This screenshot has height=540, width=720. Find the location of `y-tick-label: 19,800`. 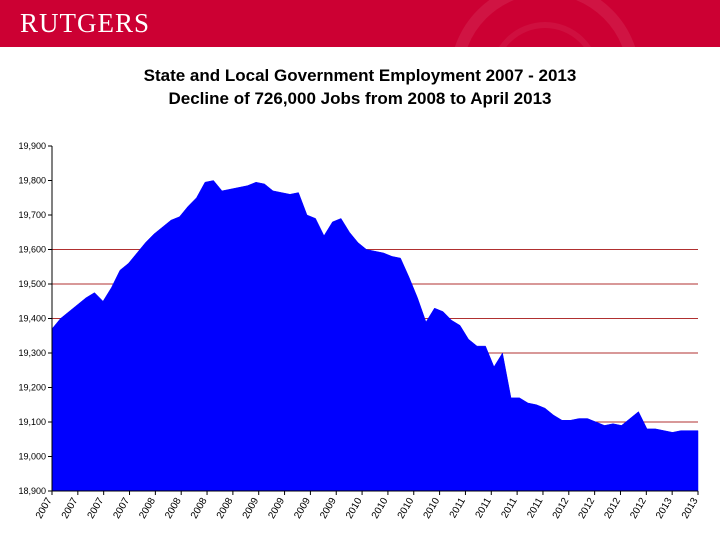

y-tick-label: 19,800 is located at coordinates (32, 181).